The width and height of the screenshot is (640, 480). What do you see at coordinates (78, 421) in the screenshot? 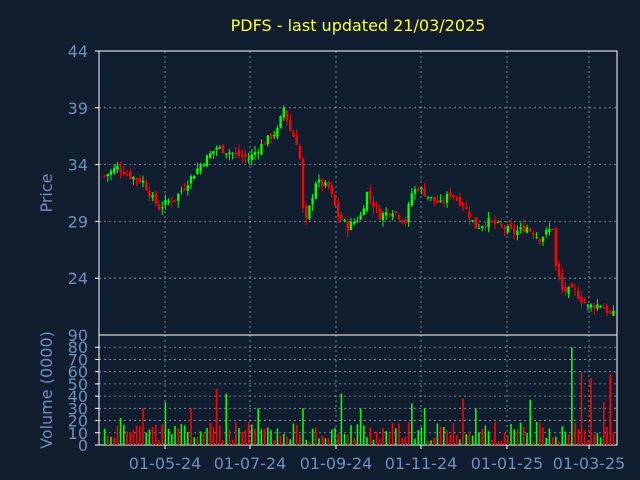
I see `volume-tick-label: 20` at bounding box center [78, 421].